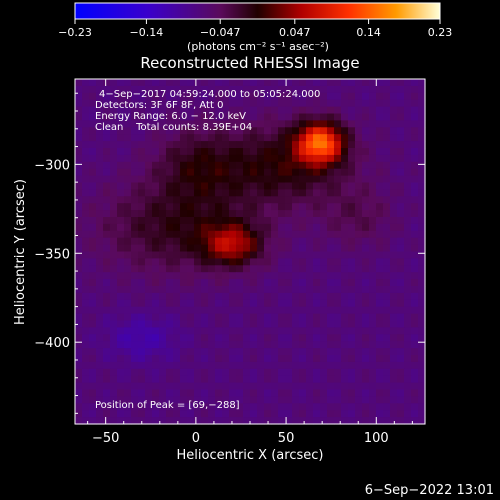  Describe the element at coordinates (295, 32) in the screenshot. I see `svg-text: 0.047` at that location.